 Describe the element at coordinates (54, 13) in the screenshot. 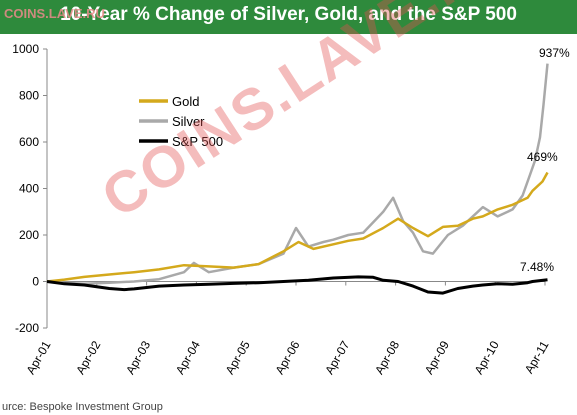

I see `watermark-small: COINS.LAVE.RU` at that location.